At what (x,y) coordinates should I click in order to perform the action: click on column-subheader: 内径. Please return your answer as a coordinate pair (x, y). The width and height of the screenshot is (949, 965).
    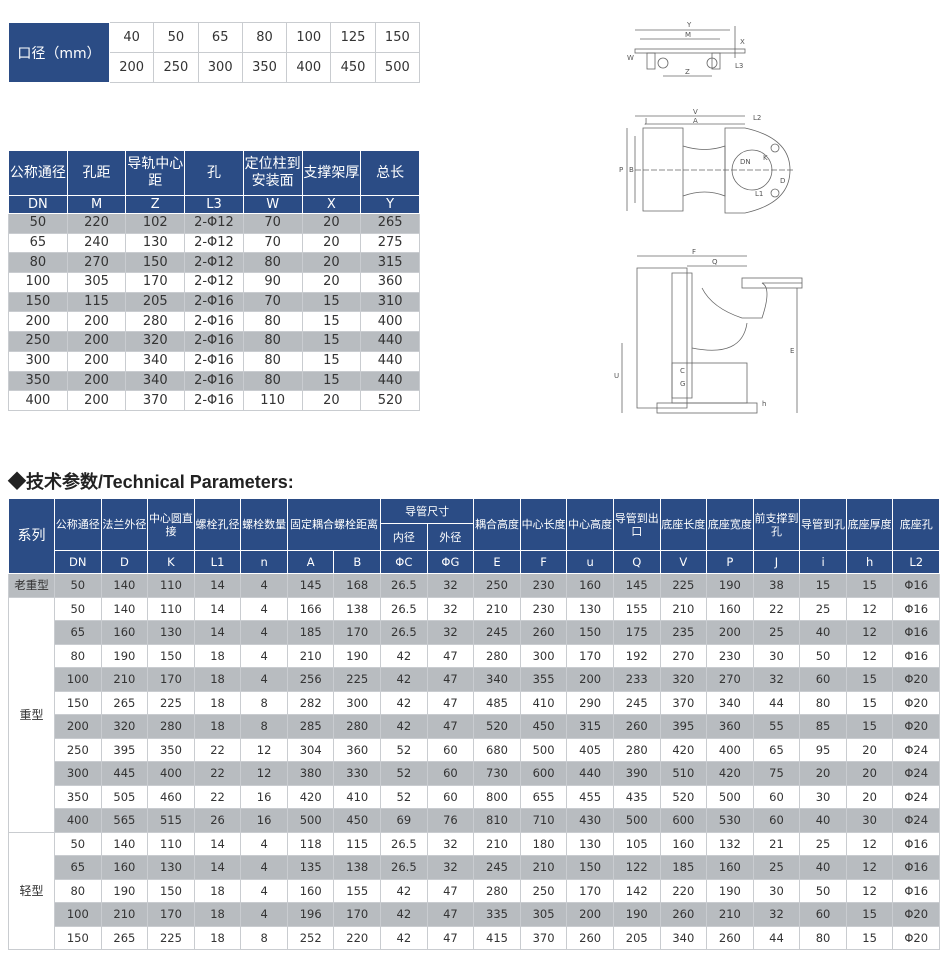
    Looking at the image, I should click on (404, 537).